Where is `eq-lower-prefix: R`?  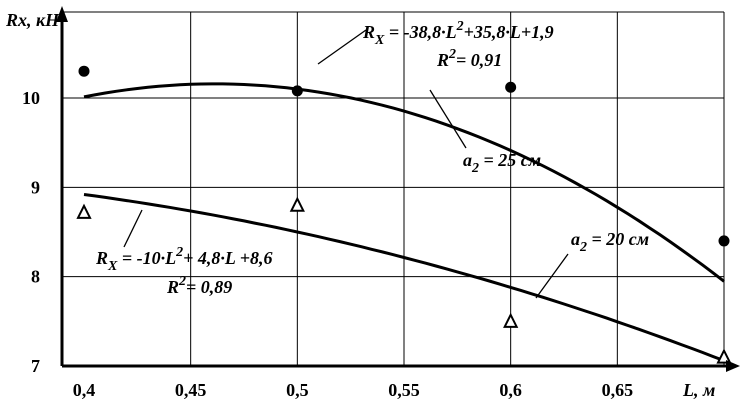
eq-lower-prefix: R is located at coordinates (101, 258).